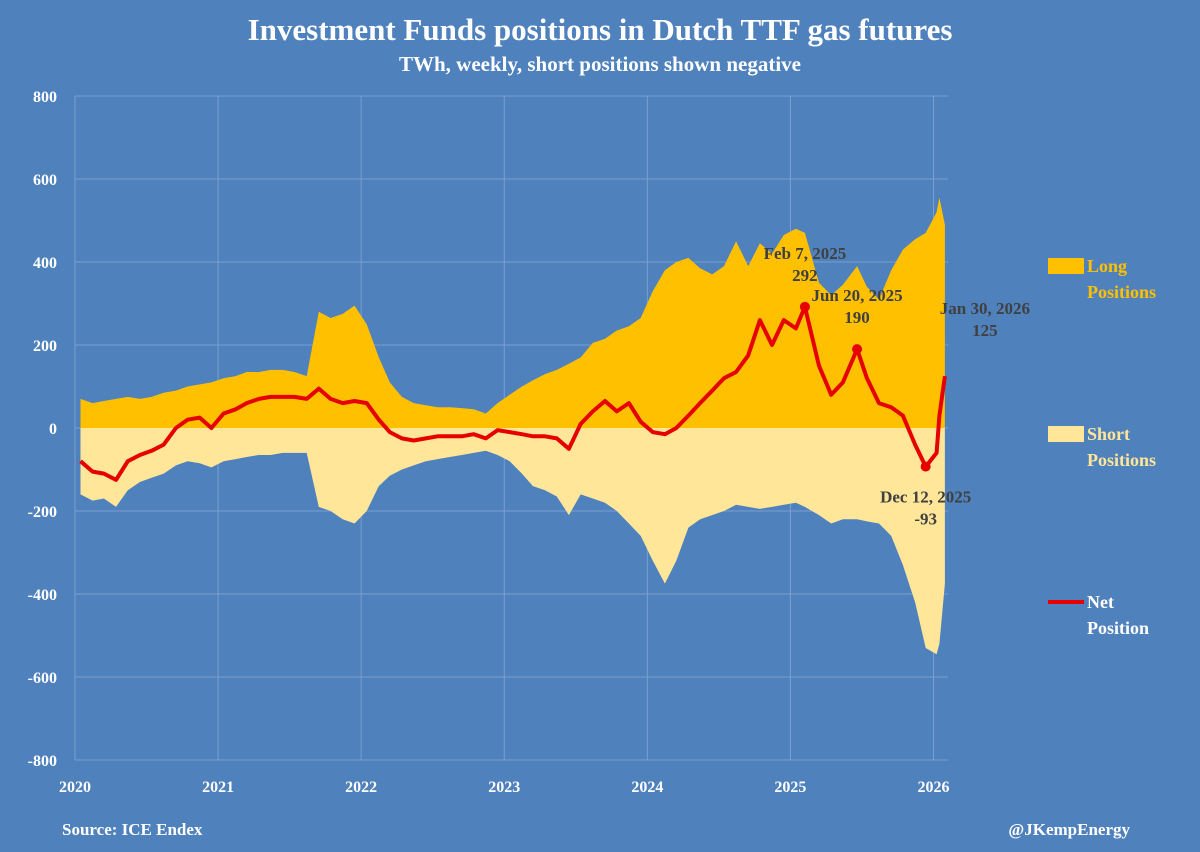 This screenshot has height=852, width=1200. What do you see at coordinates (53, 429) in the screenshot?
I see `y-tick-label: 0` at bounding box center [53, 429].